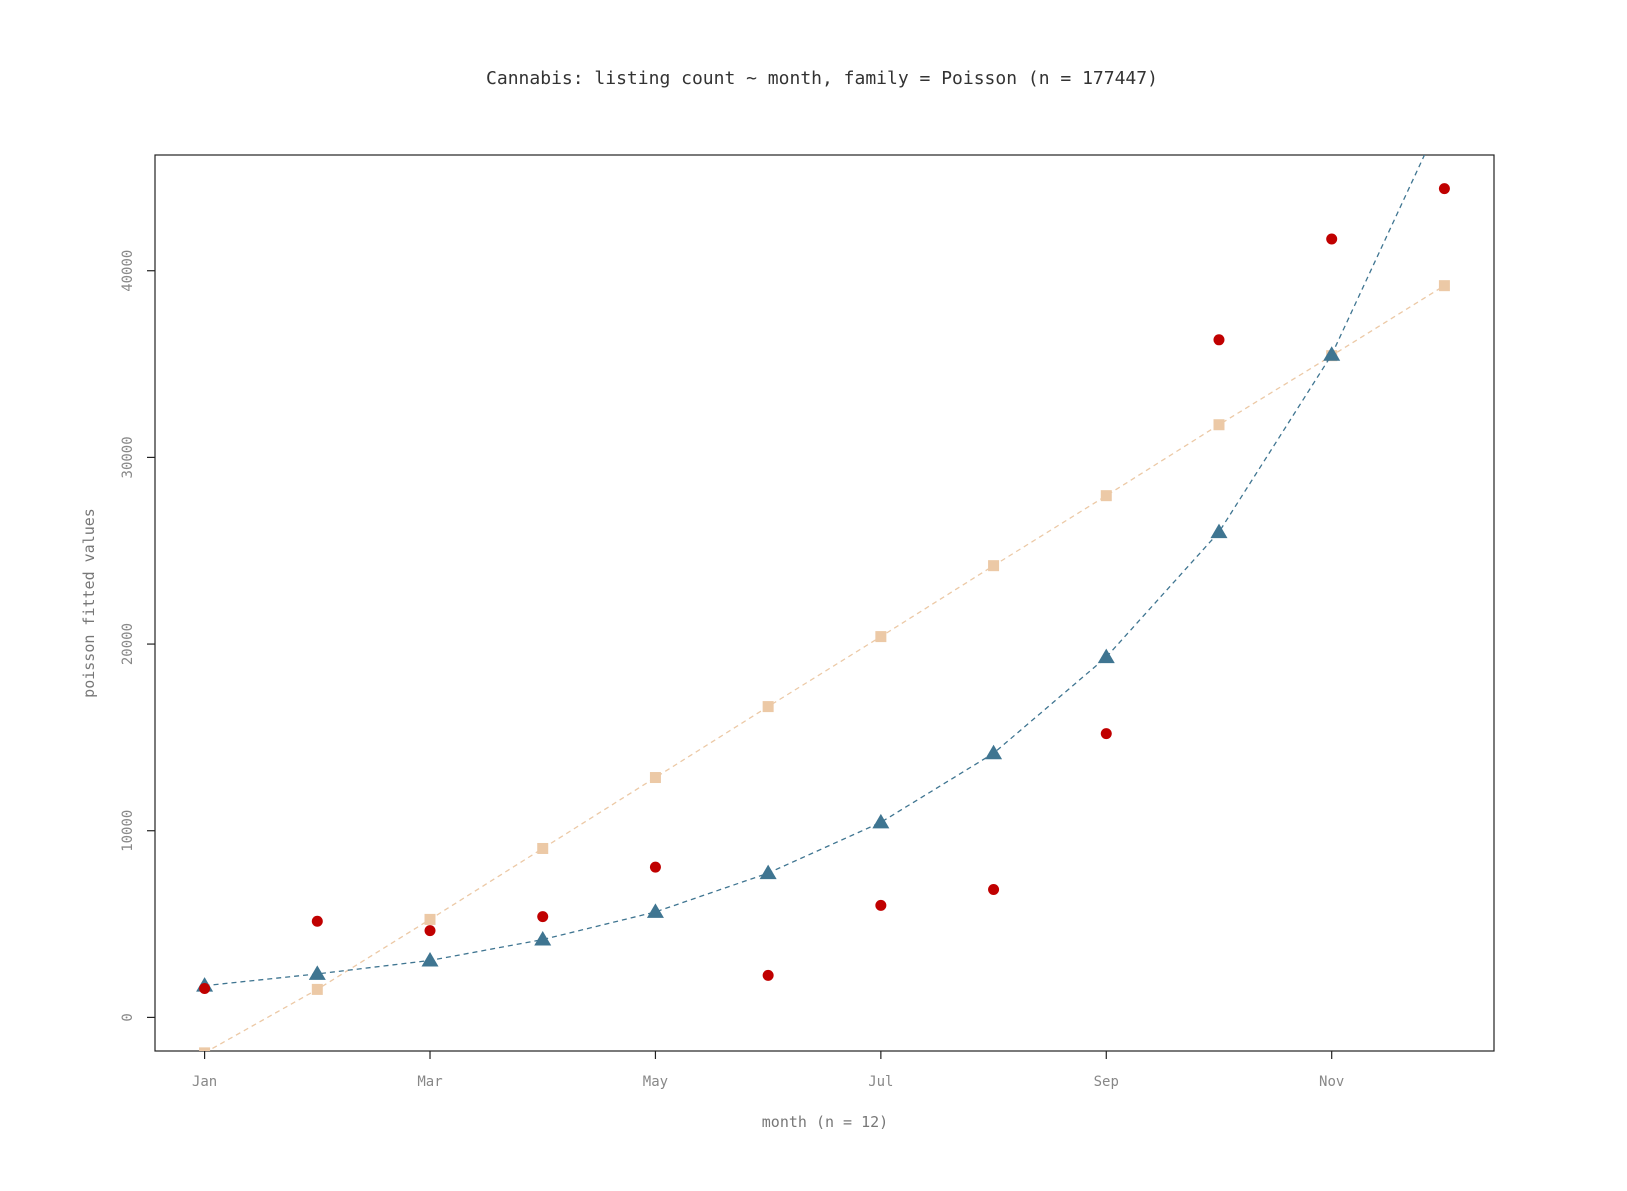 The height and width of the screenshot is (1191, 1627). What do you see at coordinates (89, 603) in the screenshot?
I see `y-axis-label: poisson fitted values` at bounding box center [89, 603].